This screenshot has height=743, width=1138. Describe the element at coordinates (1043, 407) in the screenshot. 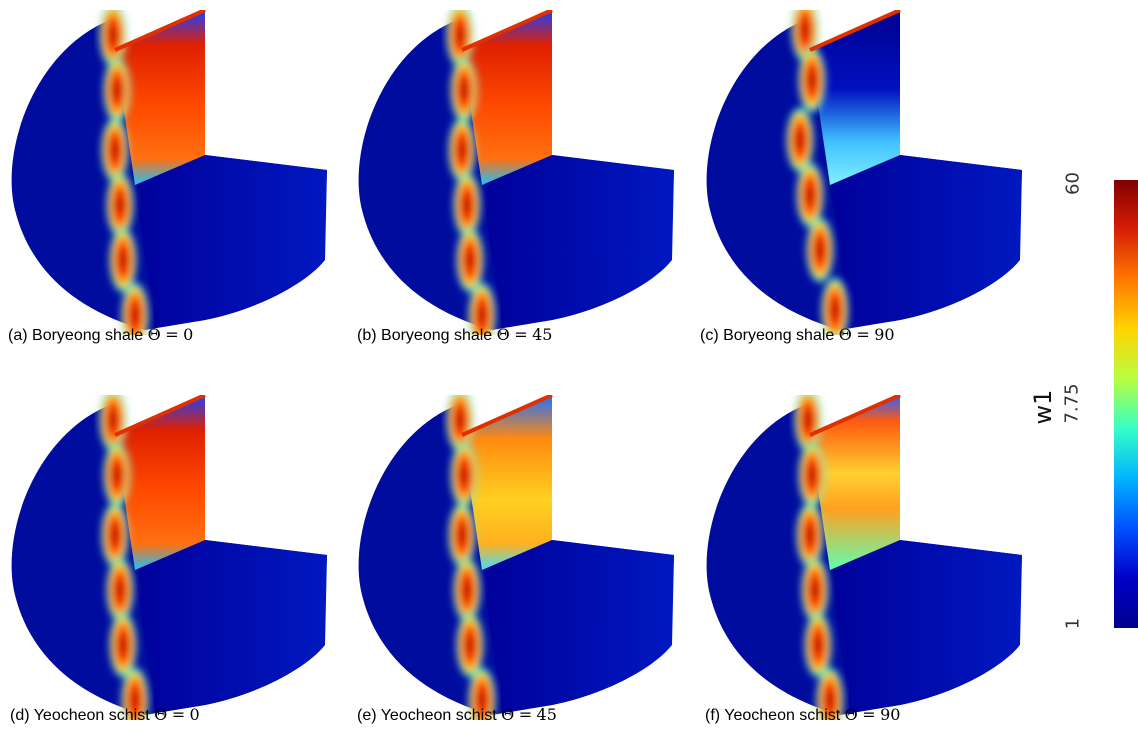

I see `colorbar-label: w1` at that location.